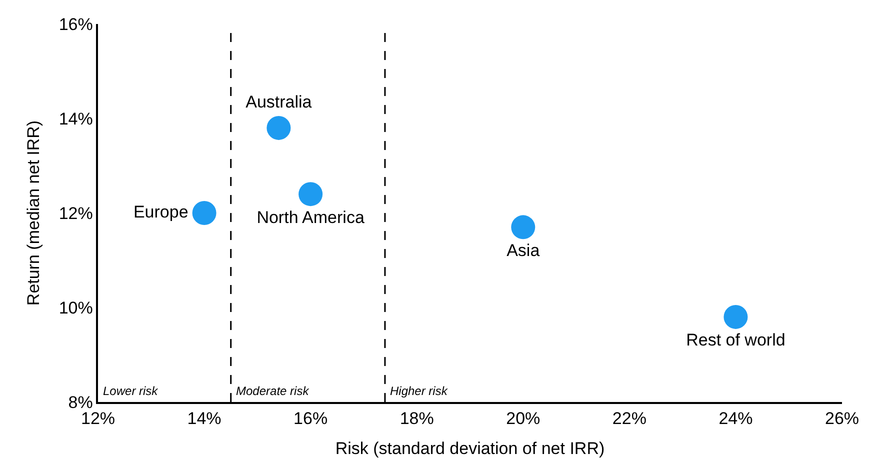 The image size is (871, 468). I want to click on series-label: North America, so click(310, 217).